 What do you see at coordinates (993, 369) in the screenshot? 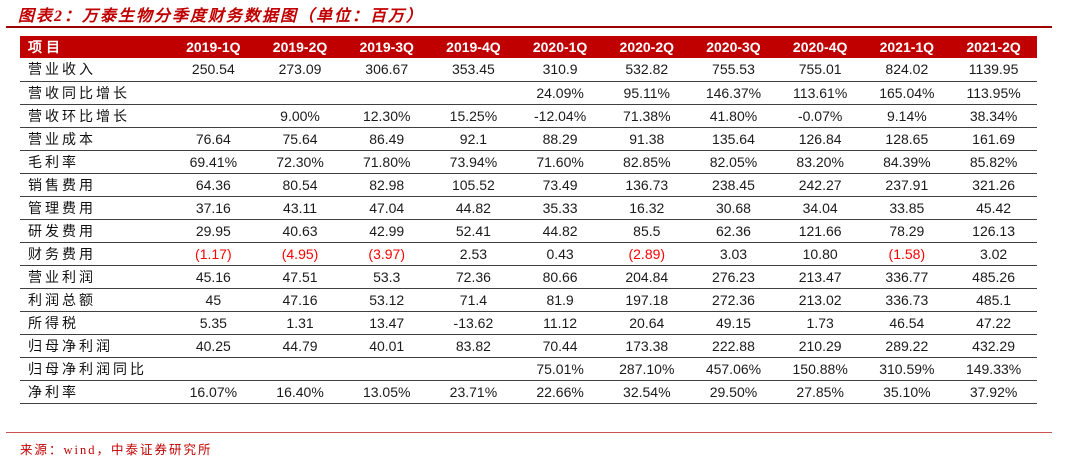
I see `table-cell: 149.33%` at bounding box center [993, 369].